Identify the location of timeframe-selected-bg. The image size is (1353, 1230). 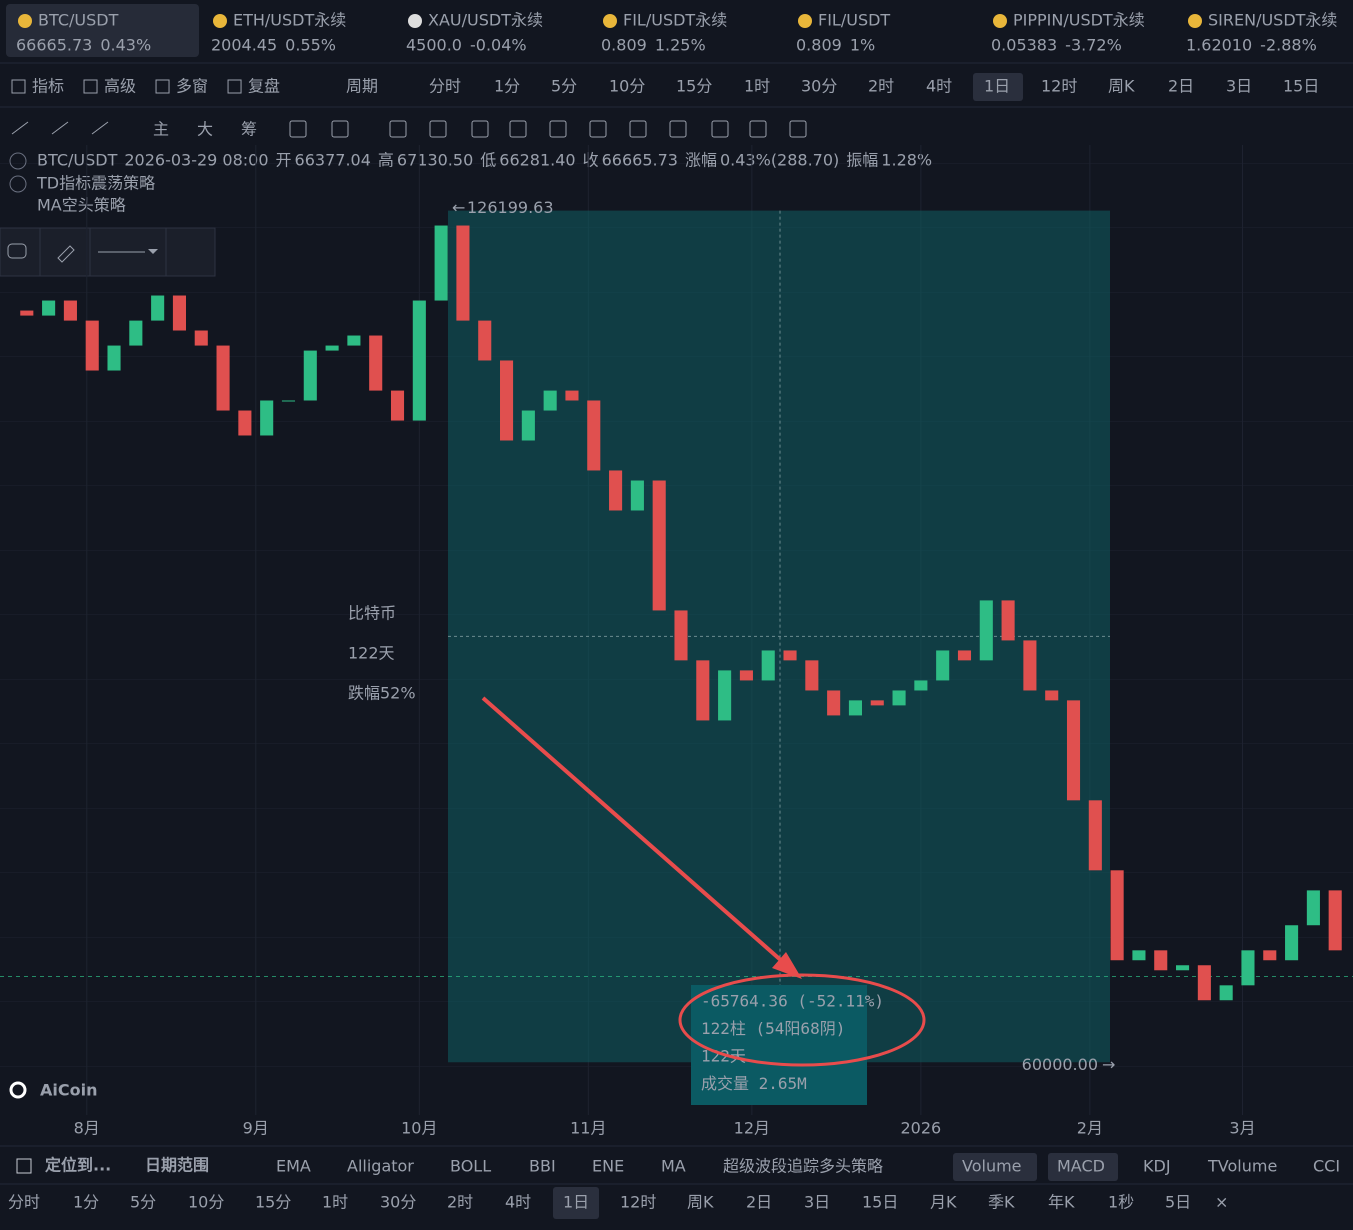
(576, 1203).